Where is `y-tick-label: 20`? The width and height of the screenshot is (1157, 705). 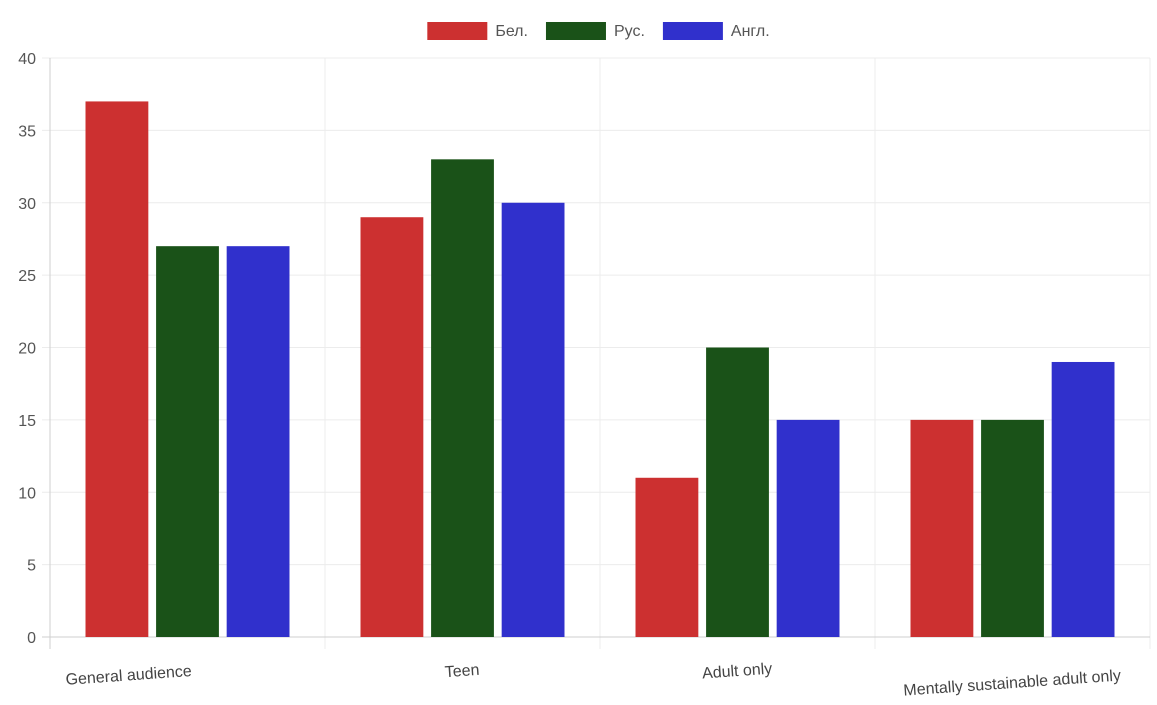
y-tick-label: 20 is located at coordinates (27, 349).